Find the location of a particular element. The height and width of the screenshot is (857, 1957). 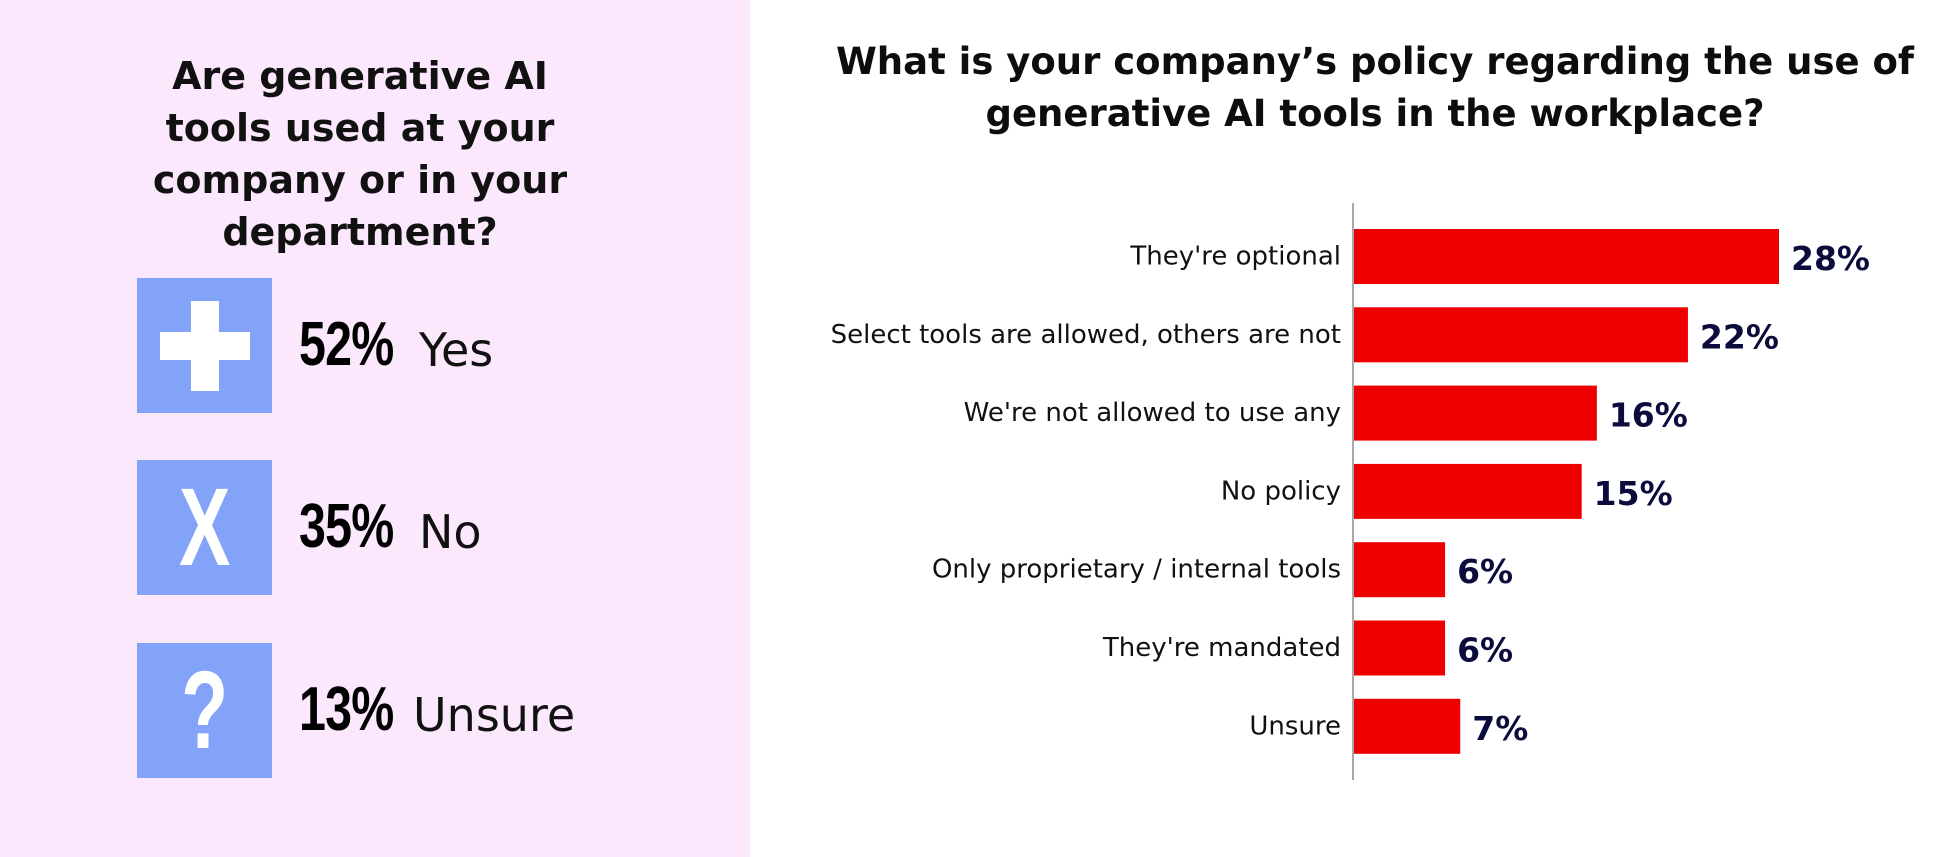

stat-row-yes: 52% Yes is located at coordinates (417, 345).